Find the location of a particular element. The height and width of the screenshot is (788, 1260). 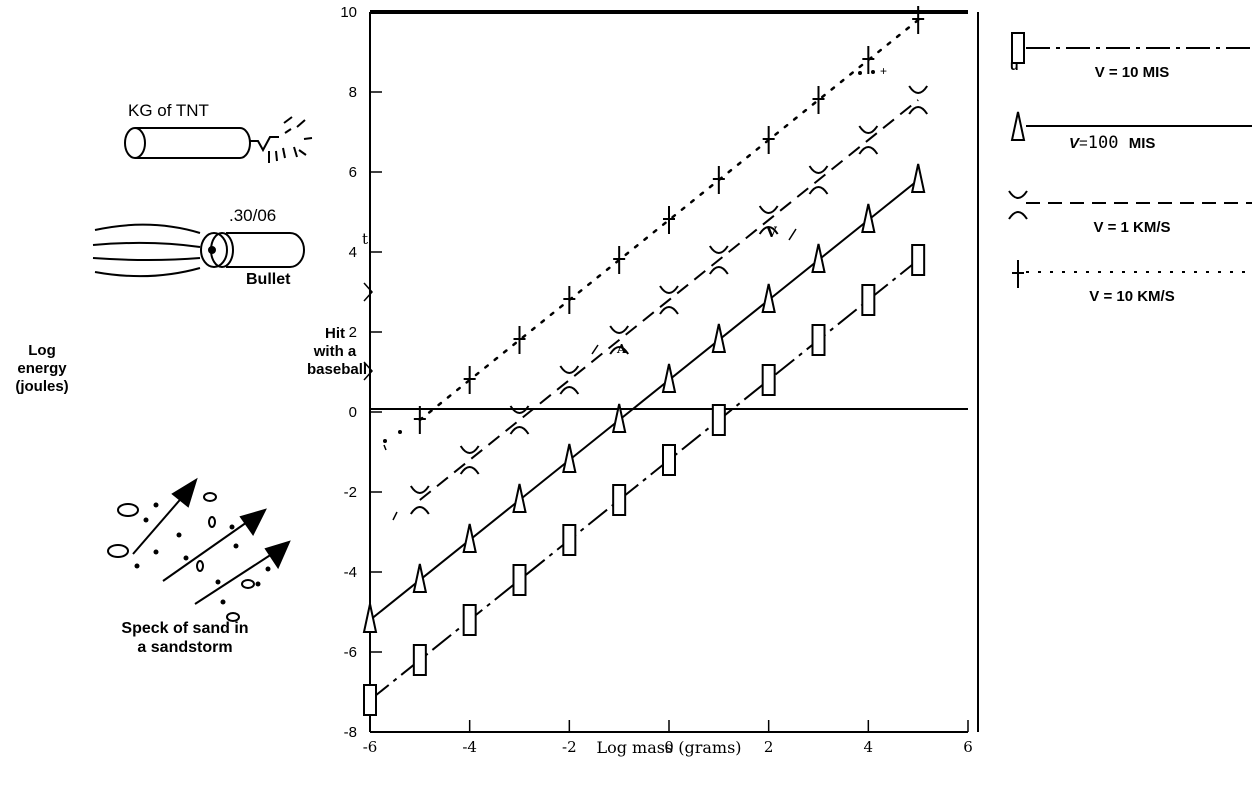

x-axis-label: Log mass (grams) is located at coordinates (668, 747).